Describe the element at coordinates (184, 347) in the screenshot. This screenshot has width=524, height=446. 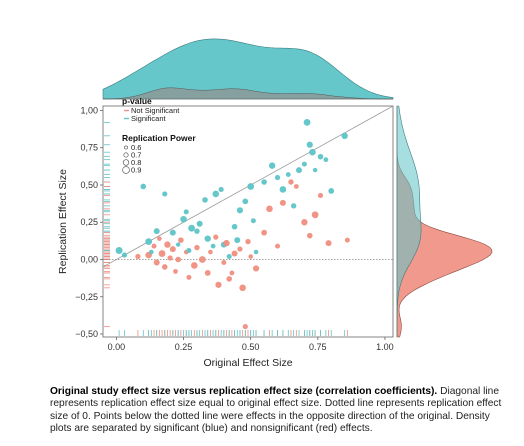
I see `x-tick-label: 0.25` at that location.